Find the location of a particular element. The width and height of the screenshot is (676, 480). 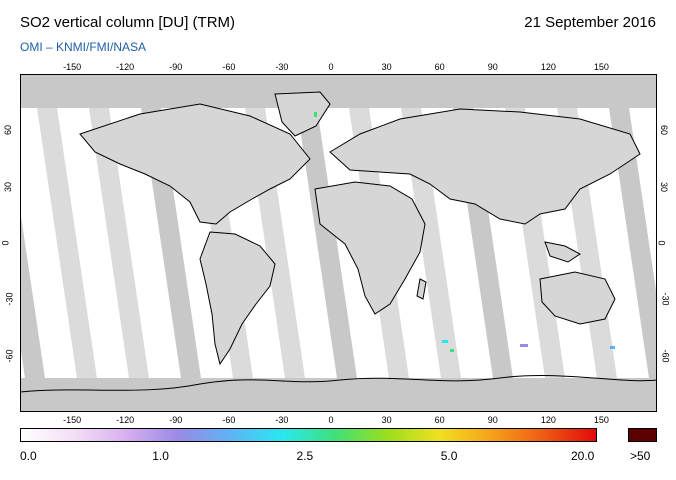

colorbar-overflow-label: >50 is located at coordinates (640, 456).